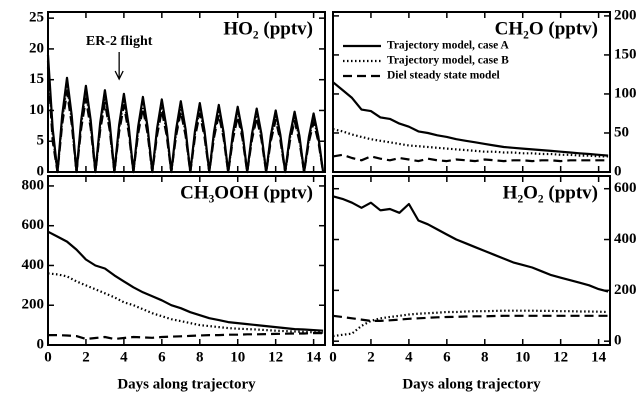 The height and width of the screenshot is (402, 643). Describe the element at coordinates (41, 141) in the screenshot. I see `y-tick-label: 5` at that location.